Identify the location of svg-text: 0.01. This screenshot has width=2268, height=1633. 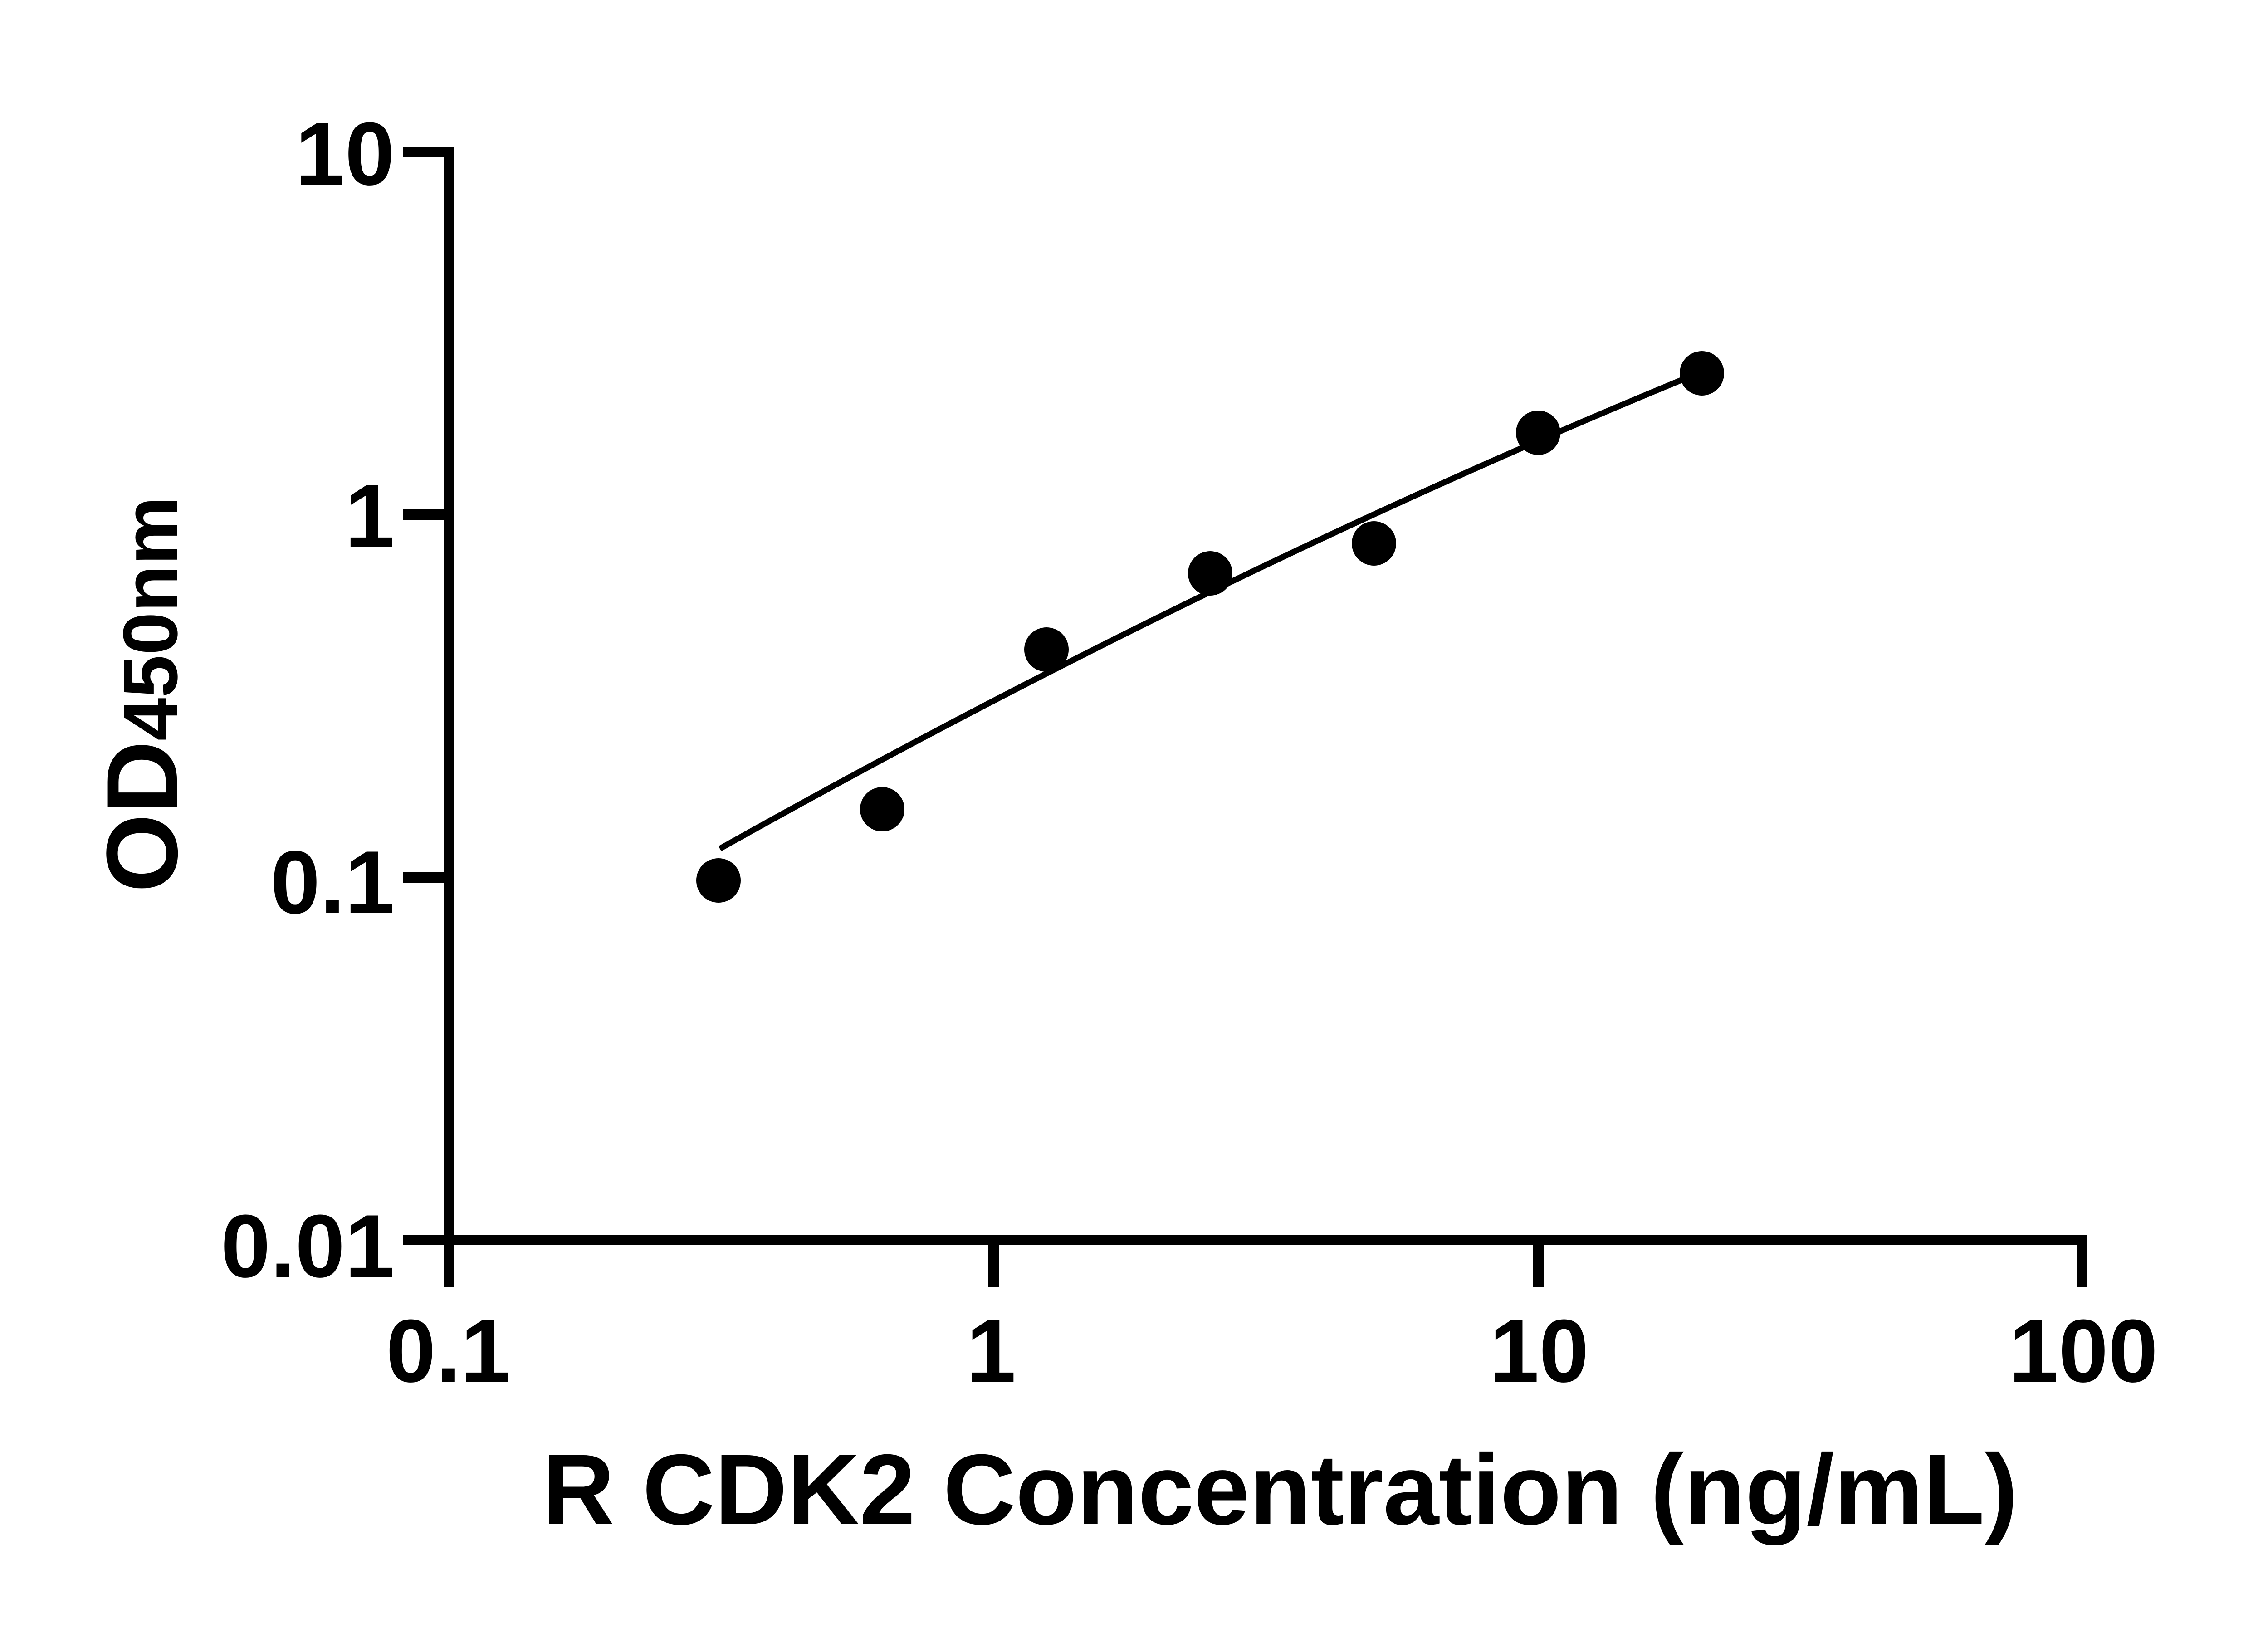
(308, 1246).